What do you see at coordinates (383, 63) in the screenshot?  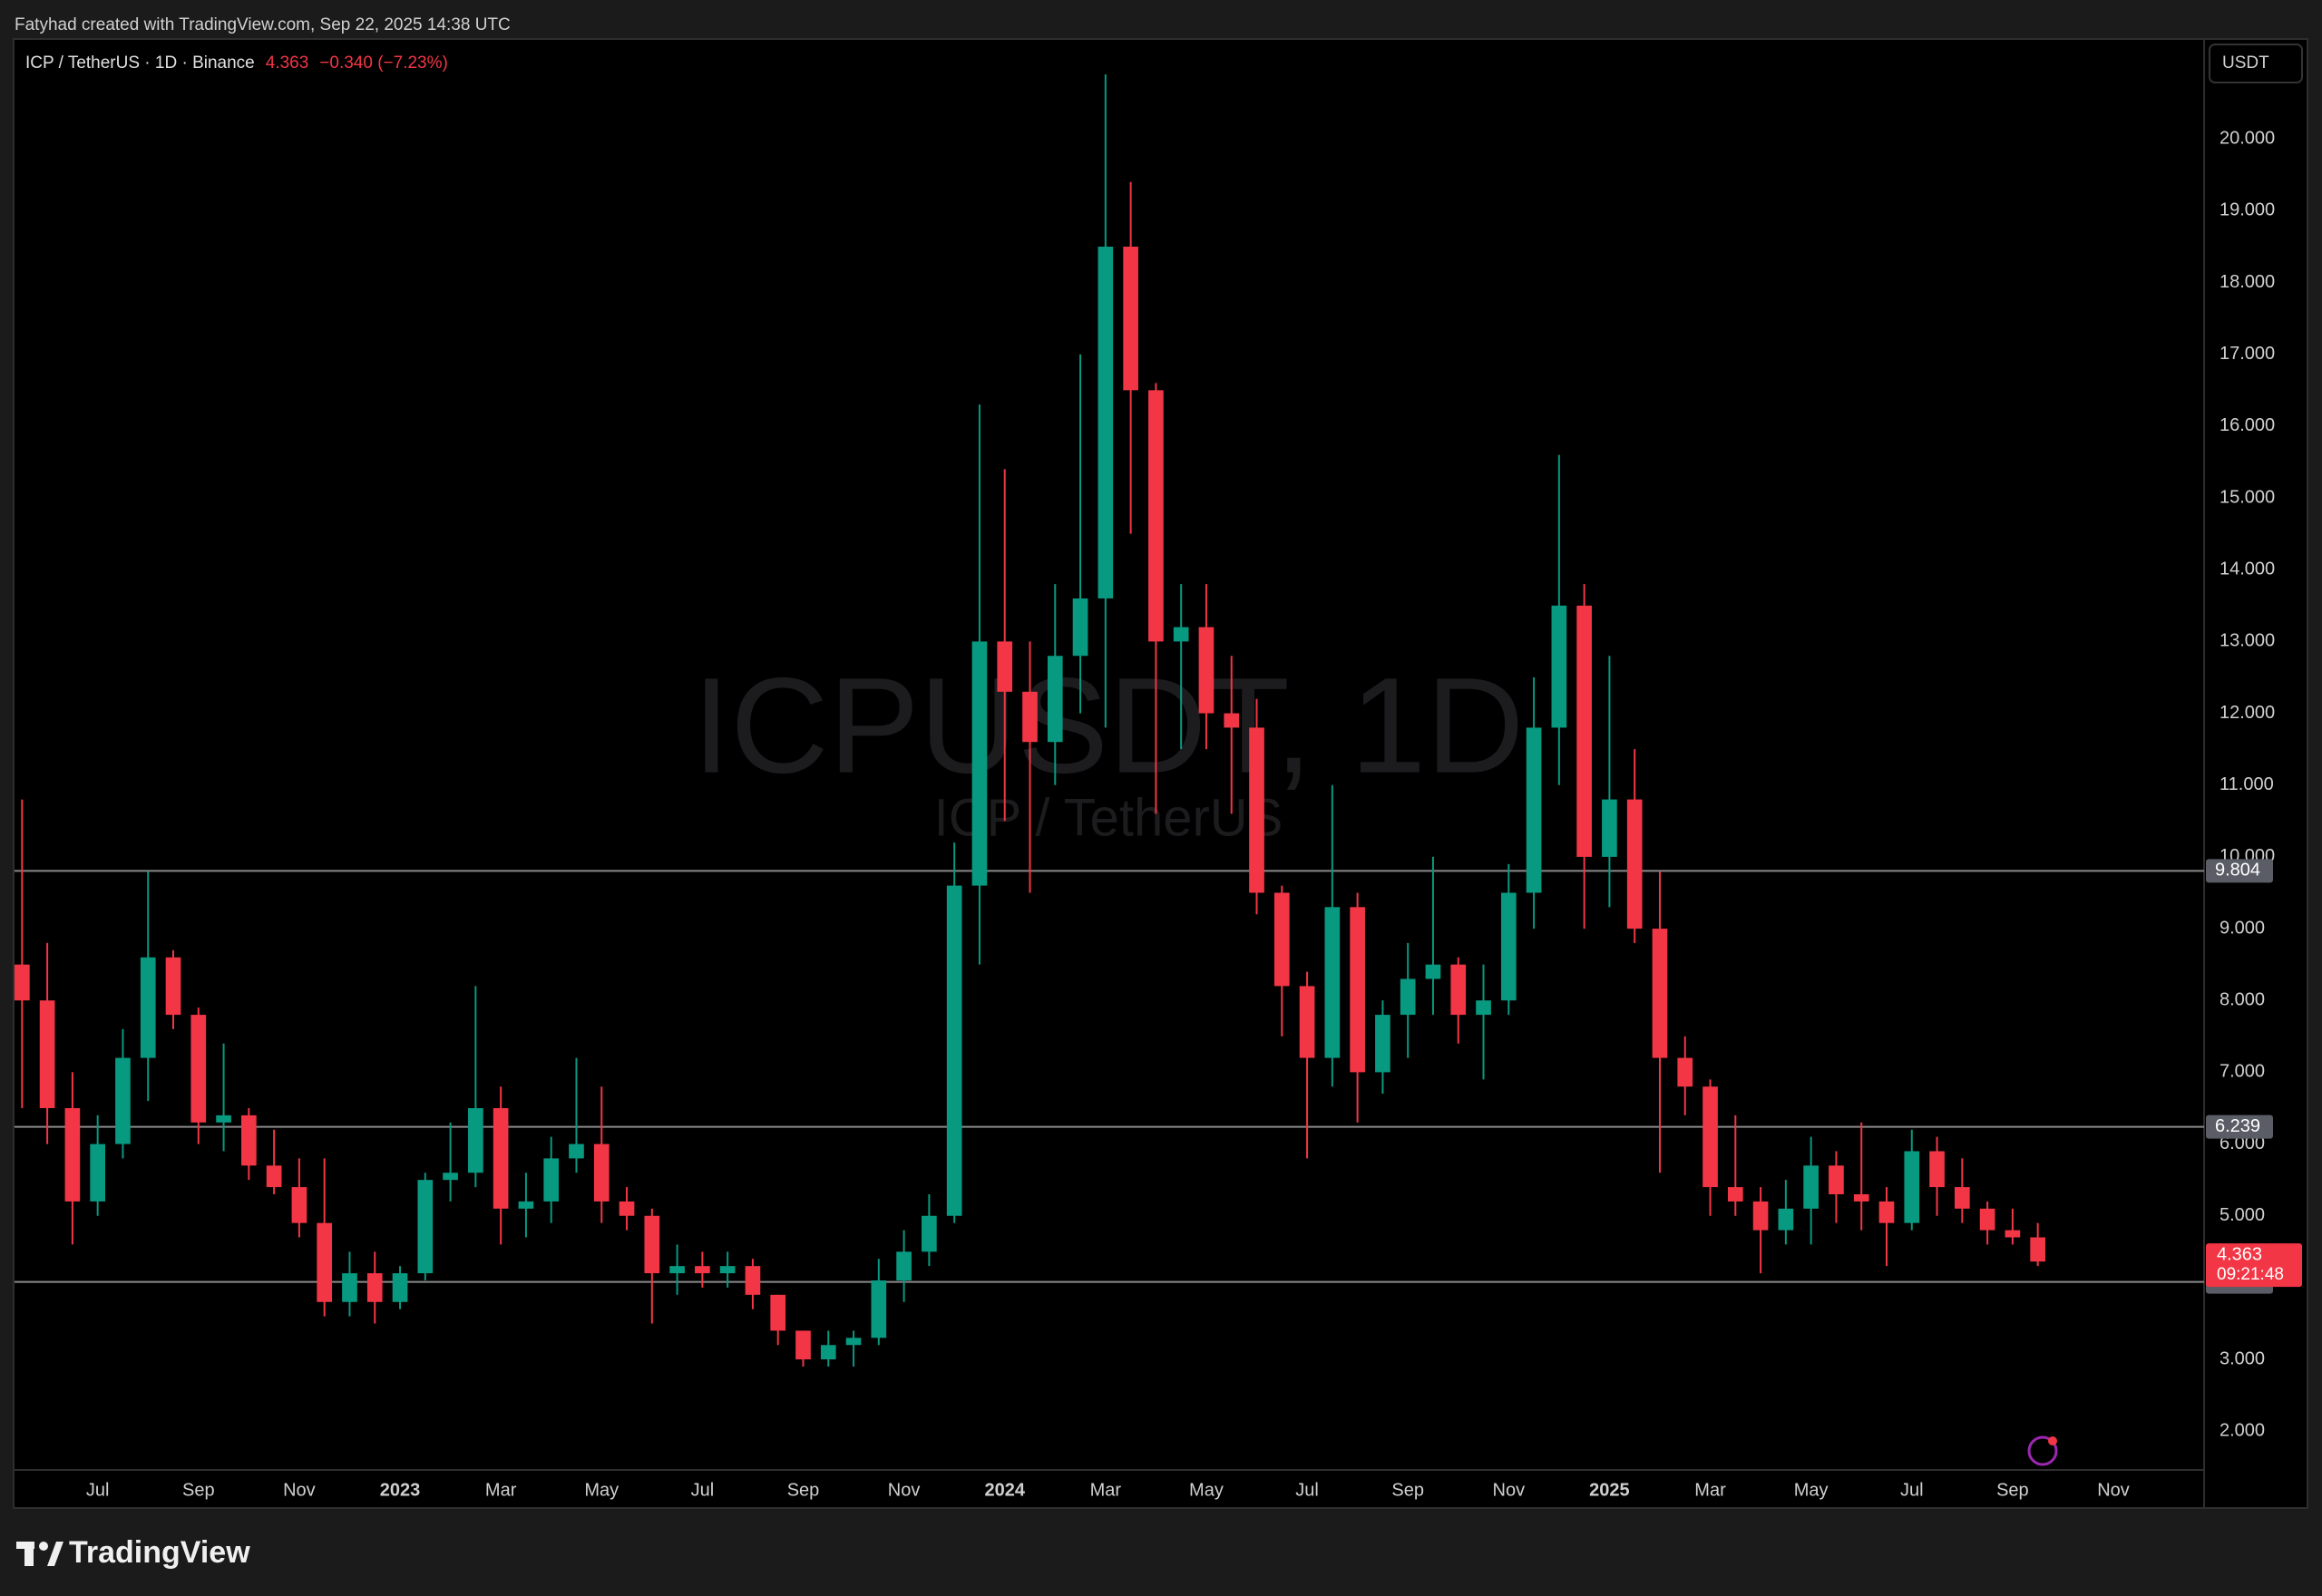 I see `legend-change: −0.340 (−7.23%)` at bounding box center [383, 63].